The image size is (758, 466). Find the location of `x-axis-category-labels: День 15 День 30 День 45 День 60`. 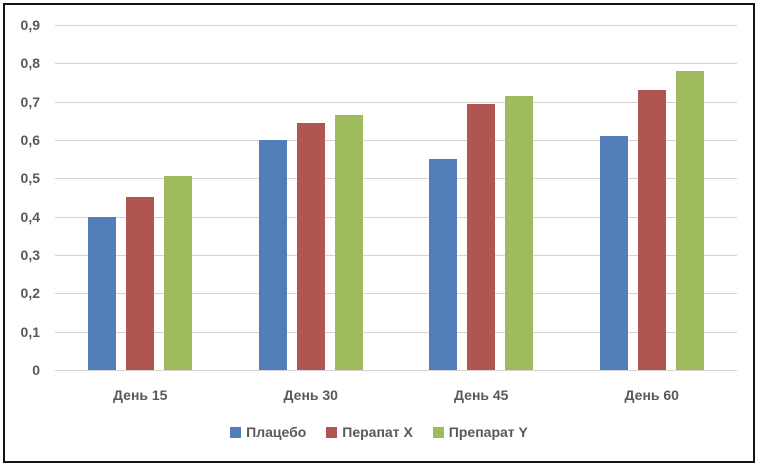

x-axis-category-labels: День 15 День 30 День 45 День 60 is located at coordinates (396, 395).